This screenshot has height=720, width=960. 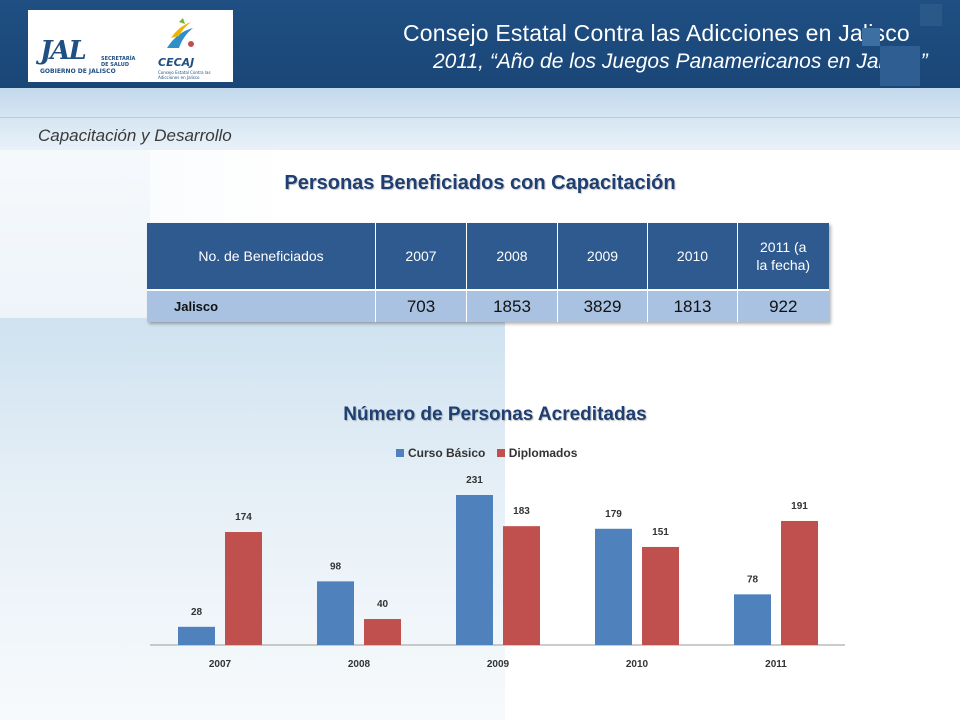 I want to click on x-tick-label: 2007, so click(x=220, y=664).